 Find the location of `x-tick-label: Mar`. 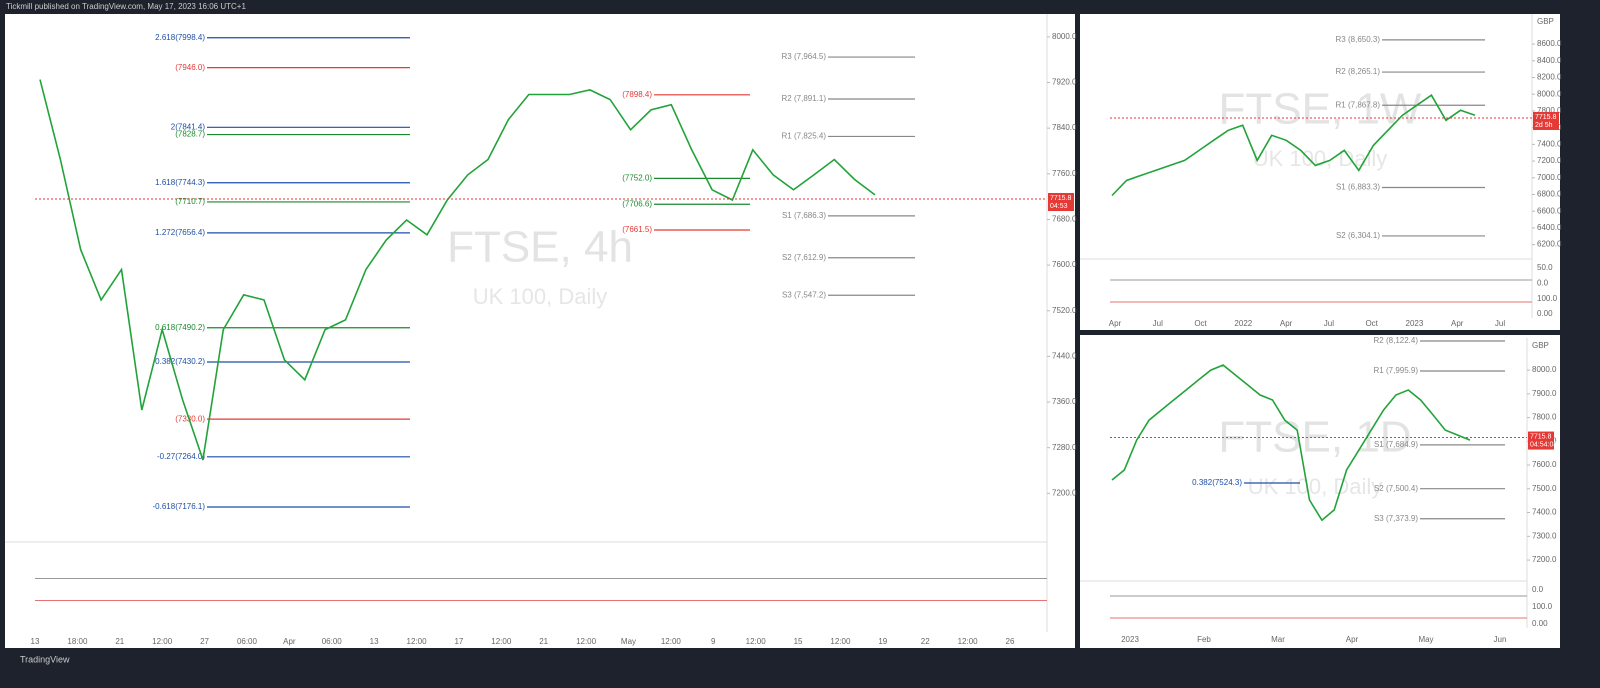

x-tick-label: Mar is located at coordinates (1278, 639).